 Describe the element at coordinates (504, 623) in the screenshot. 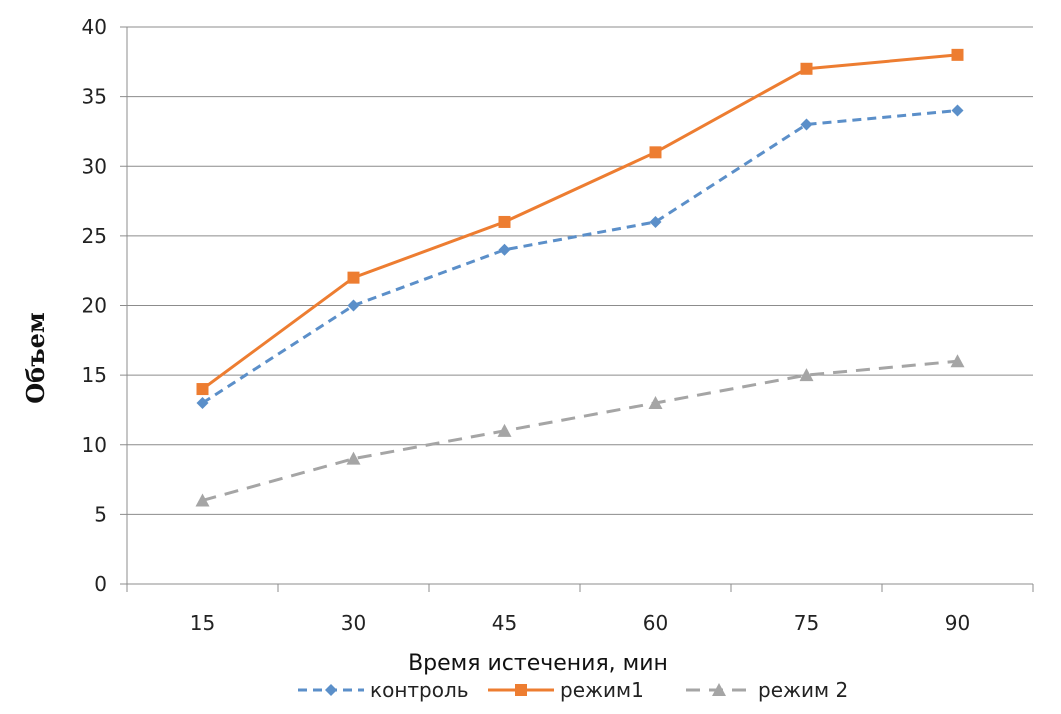

I see `x-tick-label: 45` at that location.